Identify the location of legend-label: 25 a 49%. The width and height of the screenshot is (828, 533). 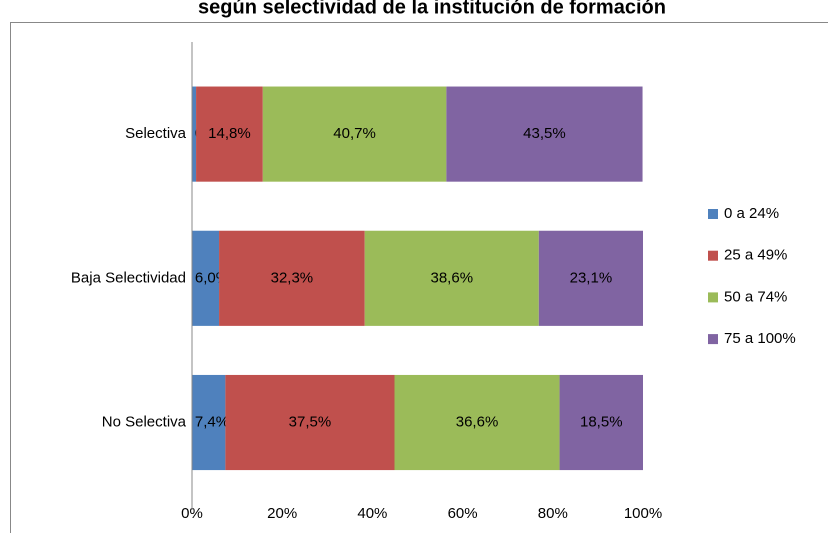
(755, 255).